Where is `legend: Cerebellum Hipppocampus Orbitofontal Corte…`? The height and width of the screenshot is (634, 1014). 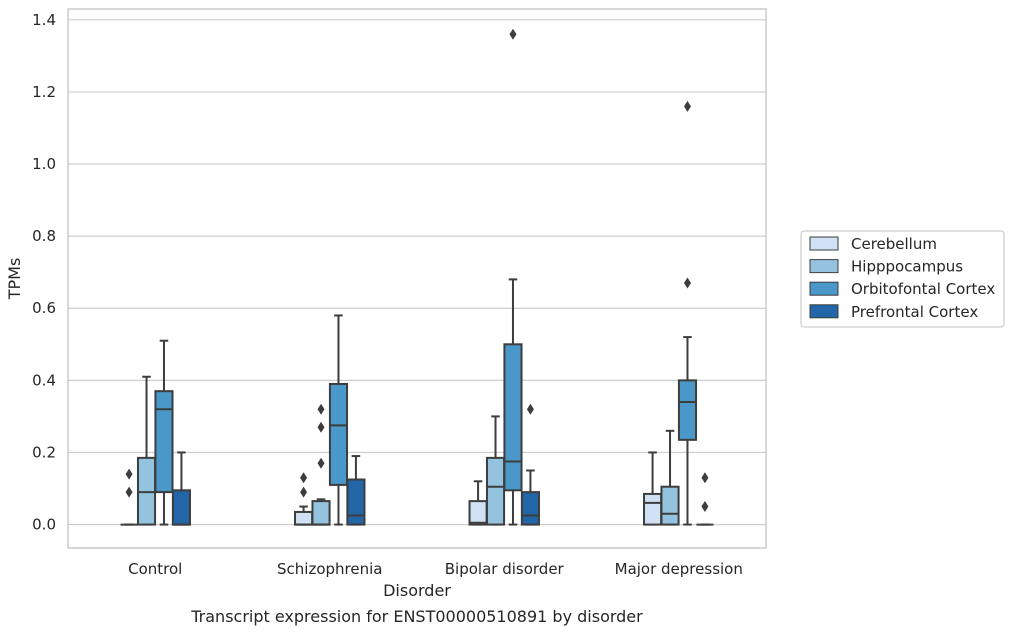
legend: Cerebellum Hipppocampus Orbitofontal Corte… is located at coordinates (902, 279).